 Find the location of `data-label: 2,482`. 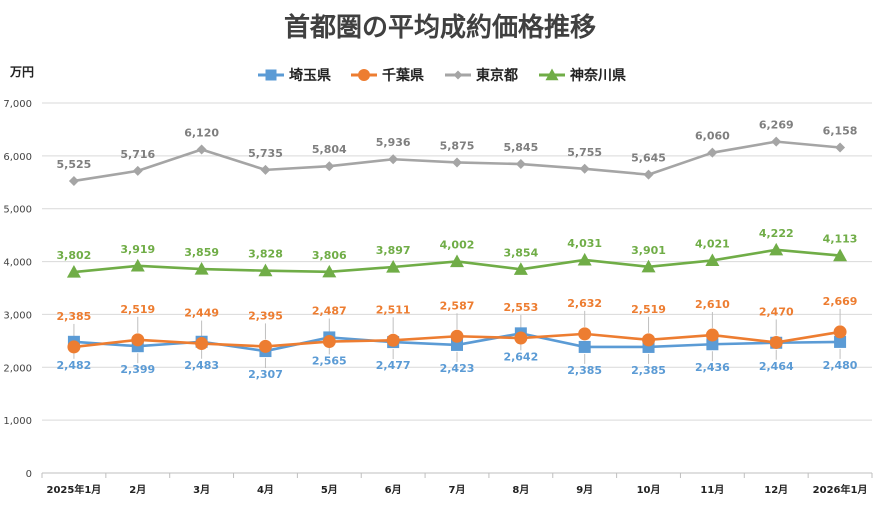

data-label: 2,482 is located at coordinates (74, 365).